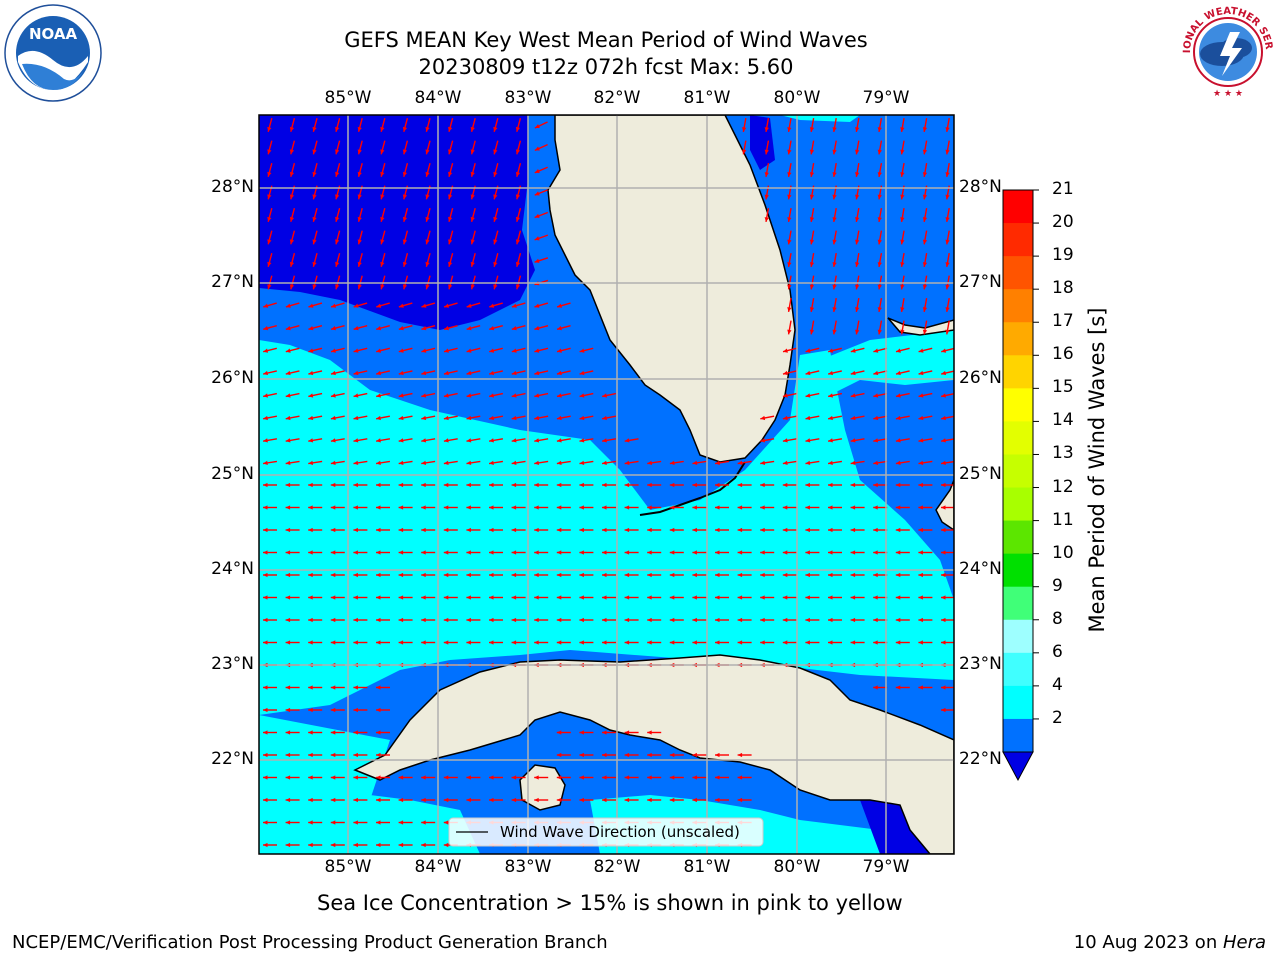 The height and width of the screenshot is (960, 1280). What do you see at coordinates (1063, 255) in the screenshot?
I see `colorbar-tick-label: 19` at bounding box center [1063, 255].